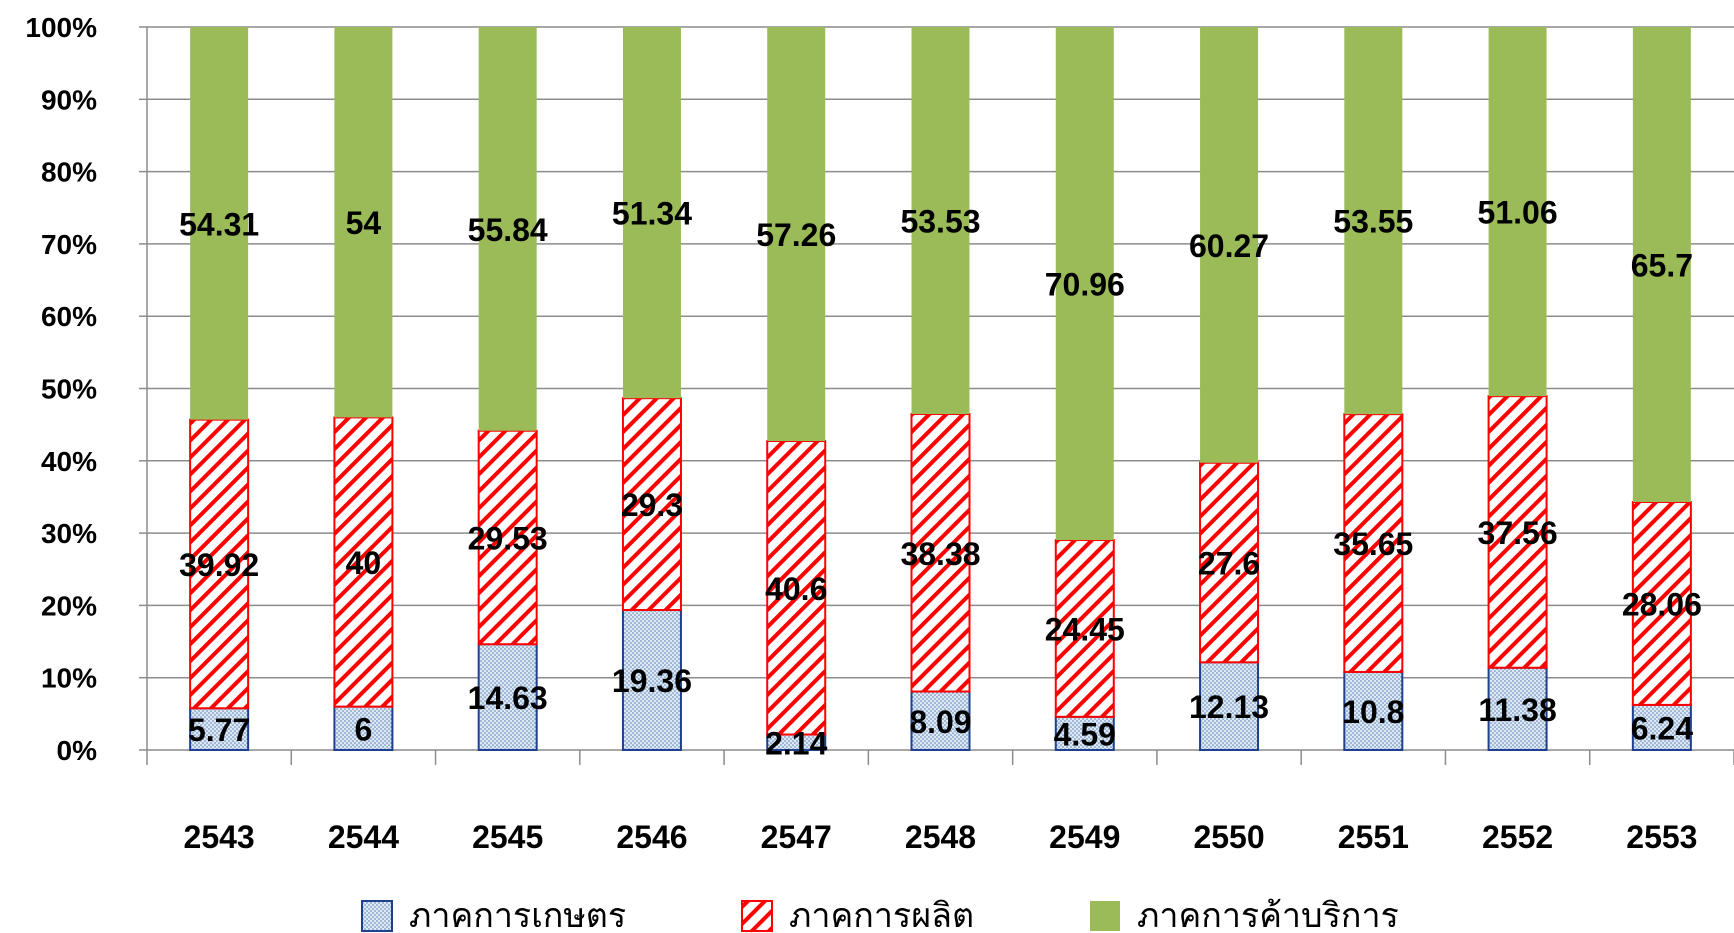 This screenshot has width=1734, height=933. I want to click on legend-label: ภาคการเกษตร, so click(517, 914).